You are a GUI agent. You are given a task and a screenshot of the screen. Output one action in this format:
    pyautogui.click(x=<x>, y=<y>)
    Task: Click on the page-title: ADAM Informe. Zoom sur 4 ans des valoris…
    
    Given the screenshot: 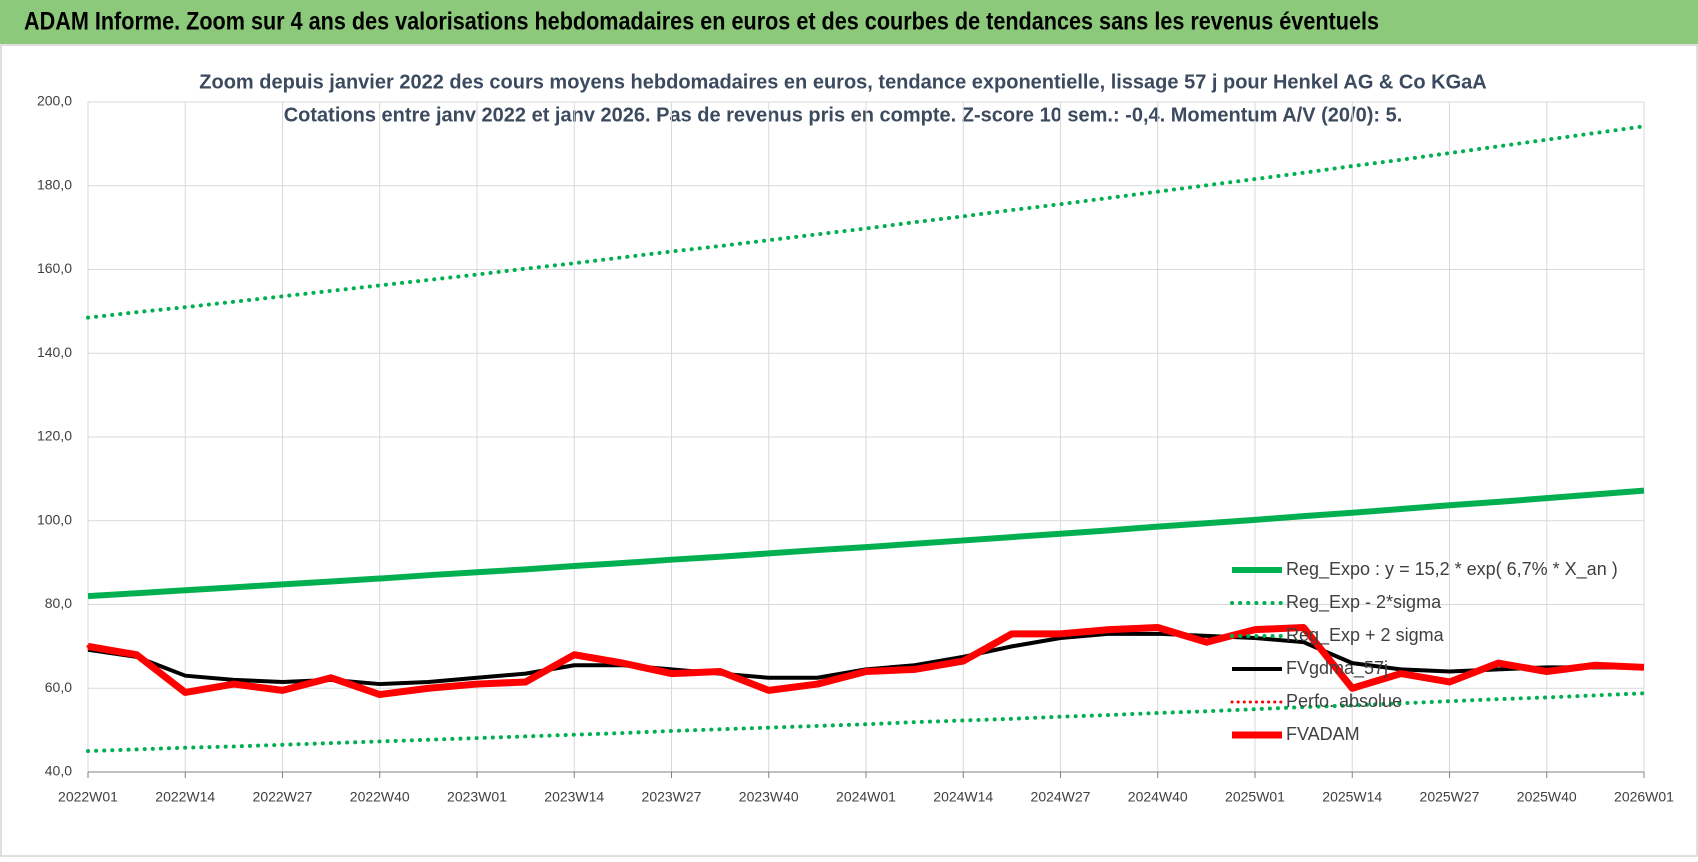 What is the action you would take?
    pyautogui.click(x=701, y=22)
    